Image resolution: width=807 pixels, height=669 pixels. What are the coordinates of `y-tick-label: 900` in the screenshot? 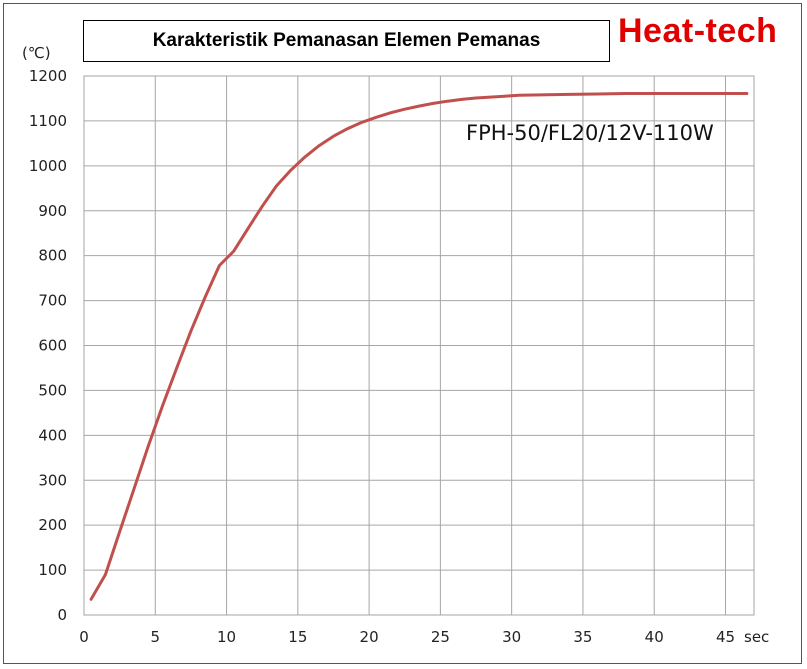 It's located at (52, 211).